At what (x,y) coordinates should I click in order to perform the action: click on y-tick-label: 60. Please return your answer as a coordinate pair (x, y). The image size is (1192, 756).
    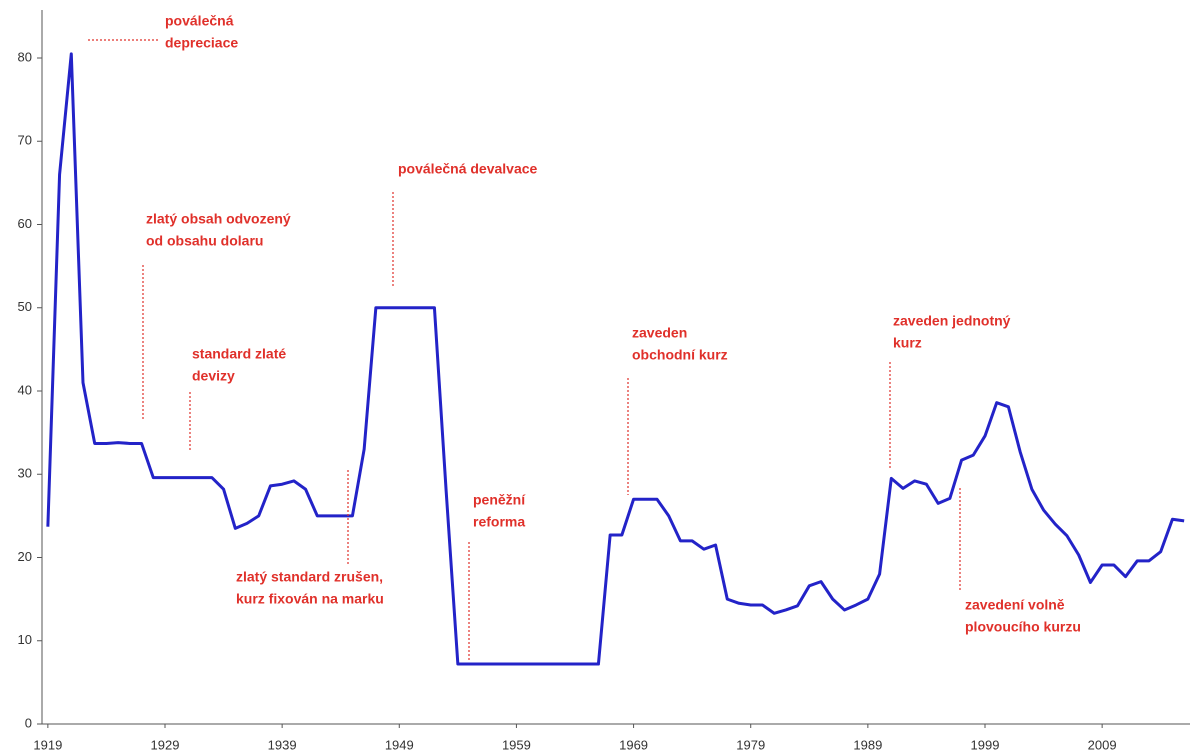
    Looking at the image, I should click on (25, 223).